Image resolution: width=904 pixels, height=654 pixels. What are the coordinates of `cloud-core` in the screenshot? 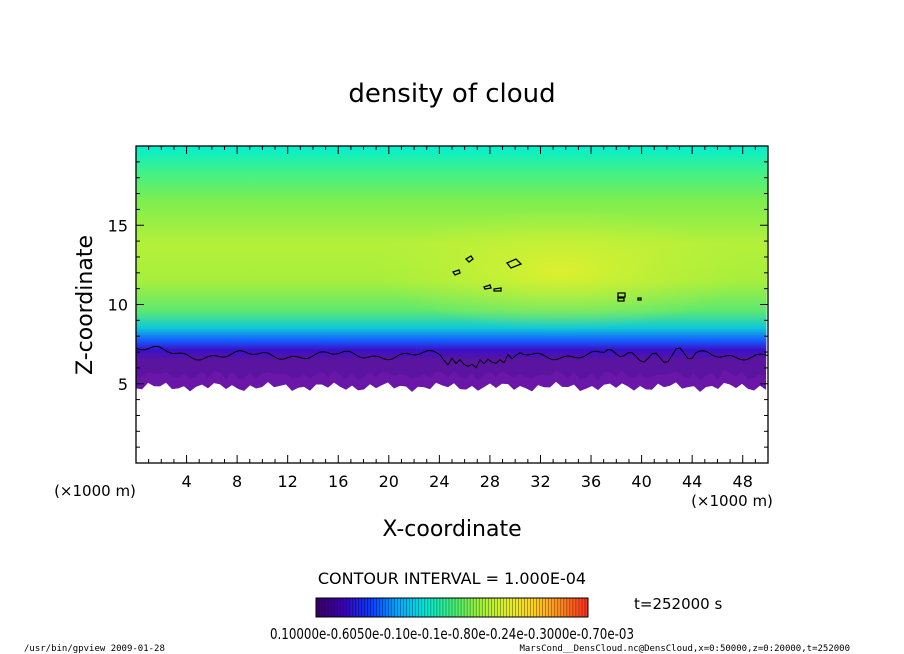 It's located at (560, 270).